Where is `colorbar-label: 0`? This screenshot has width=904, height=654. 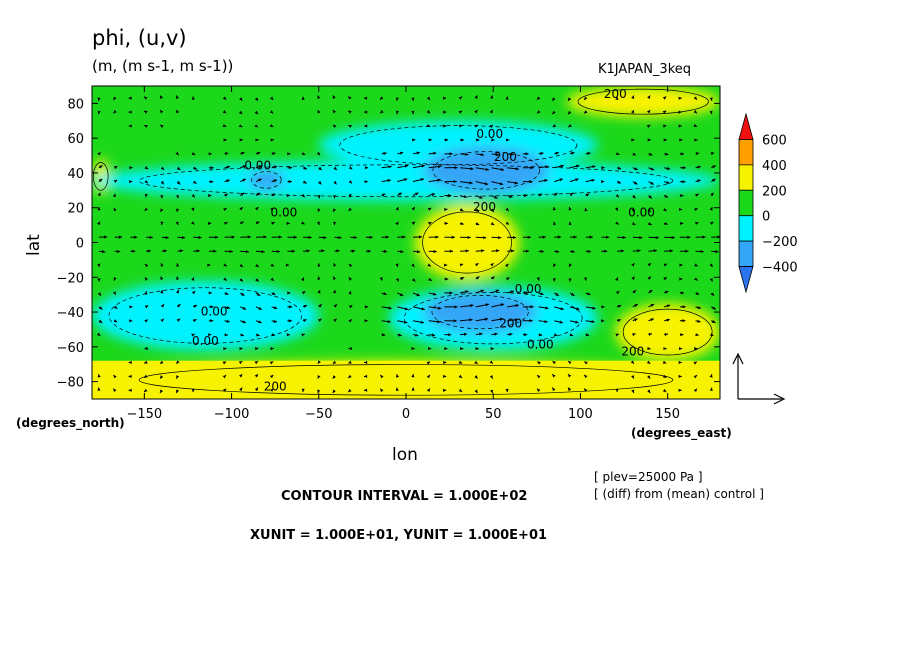 colorbar-label: 0 is located at coordinates (766, 217).